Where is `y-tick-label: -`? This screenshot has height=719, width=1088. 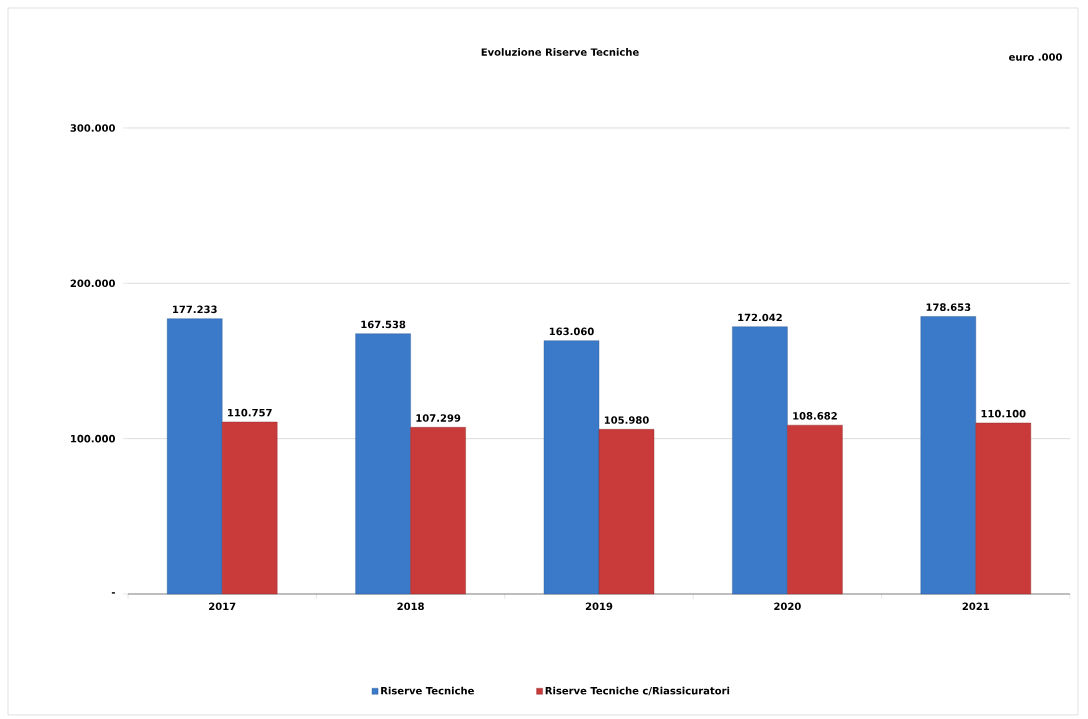 y-tick-label: - is located at coordinates (113, 593).